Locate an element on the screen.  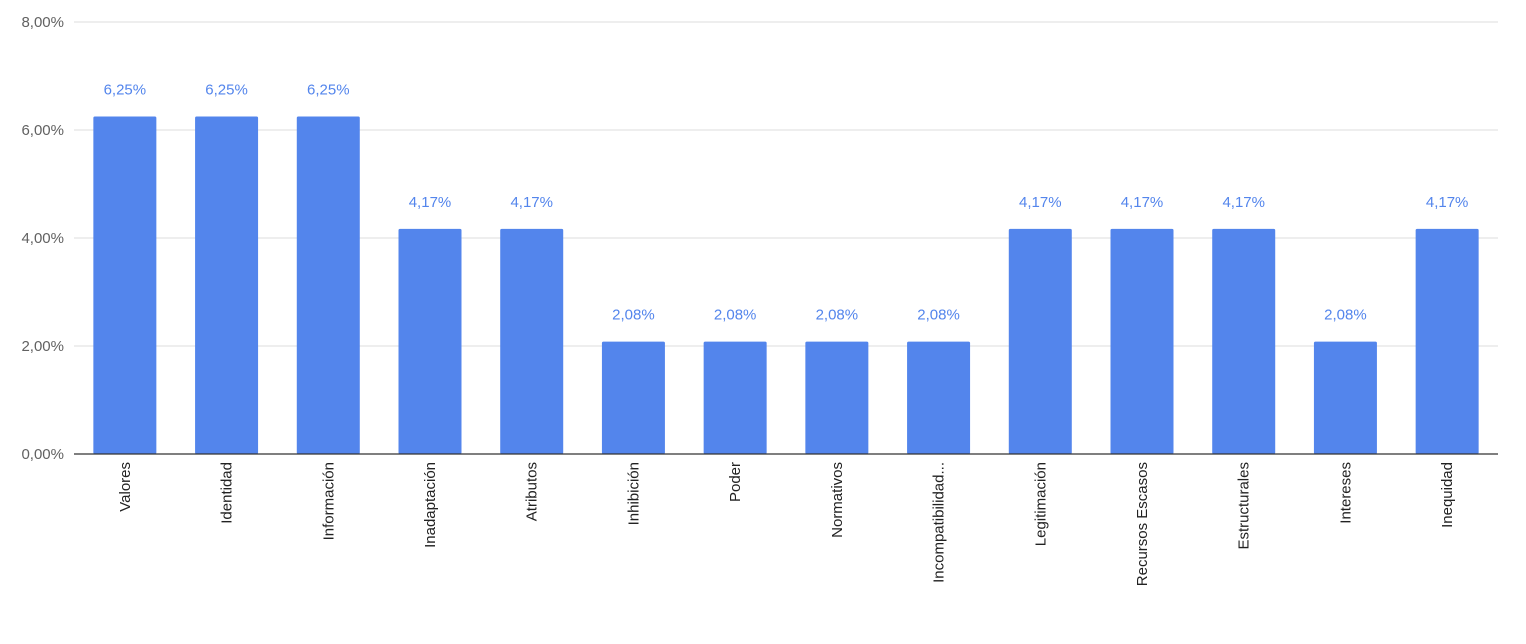
x-category-label: Intereses is located at coordinates (1345, 493).